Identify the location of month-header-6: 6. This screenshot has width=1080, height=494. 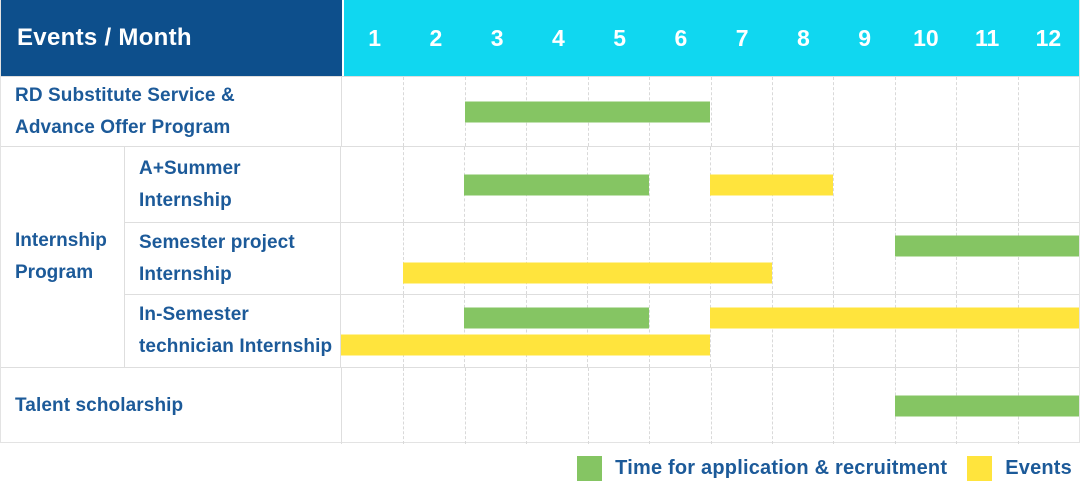
(681, 37).